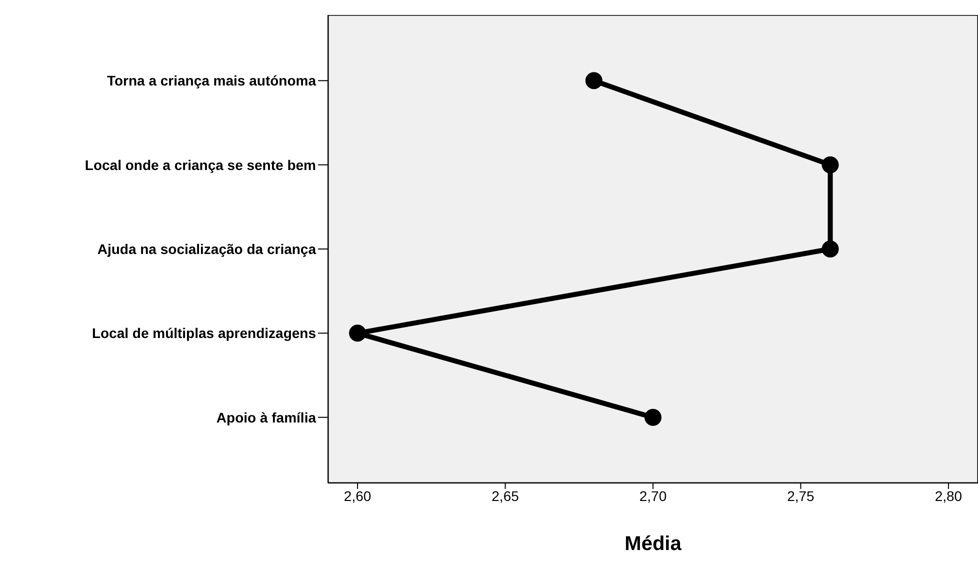  Describe the element at coordinates (266, 417) in the screenshot. I see `y-tick-label: Apoio à família` at that location.